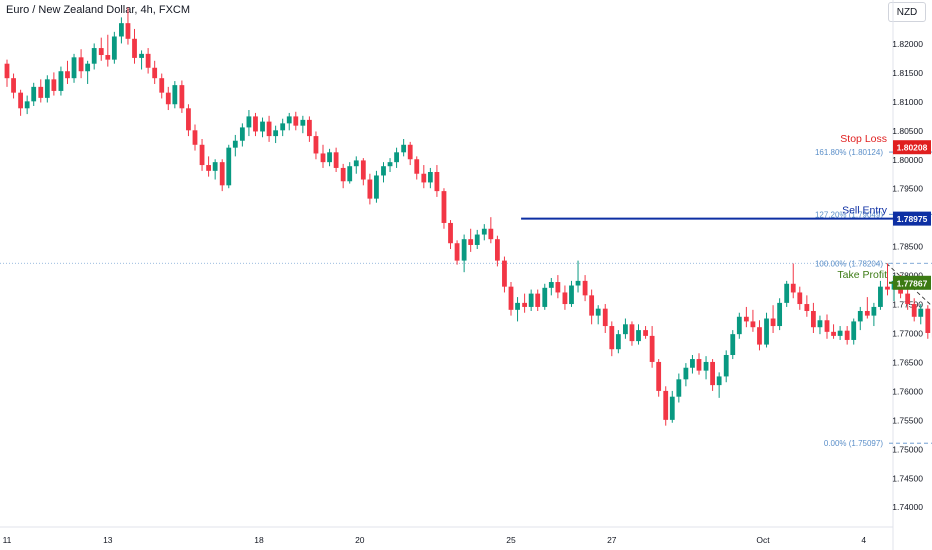 The image size is (932, 550). I want to click on level-price-tag, so click(912, 282).